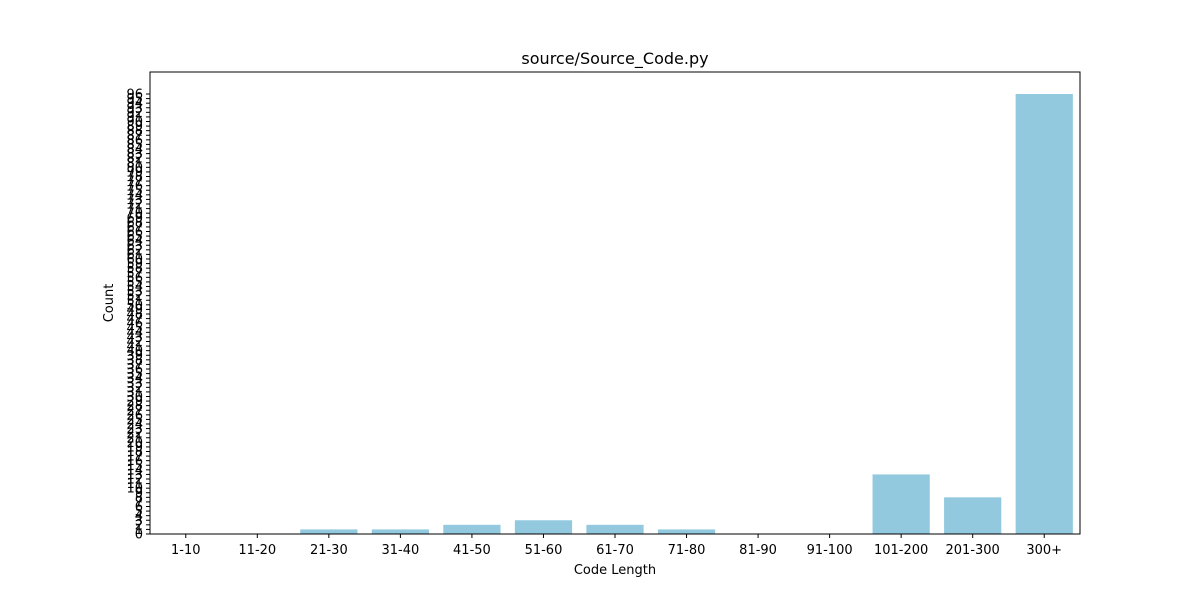 This screenshot has height=604, width=1200. Describe the element at coordinates (134, 195) in the screenshot. I see `y-tick-label: 74` at that location.